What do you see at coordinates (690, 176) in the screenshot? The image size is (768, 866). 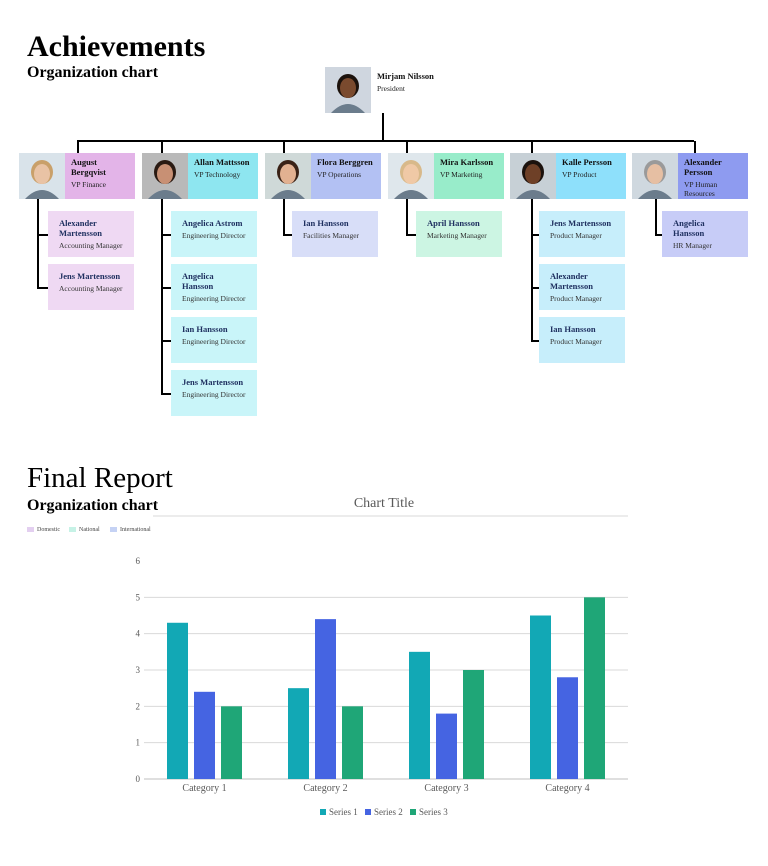 I see `org-card-vp: Alexander Persson VP Human Resources` at bounding box center [690, 176].